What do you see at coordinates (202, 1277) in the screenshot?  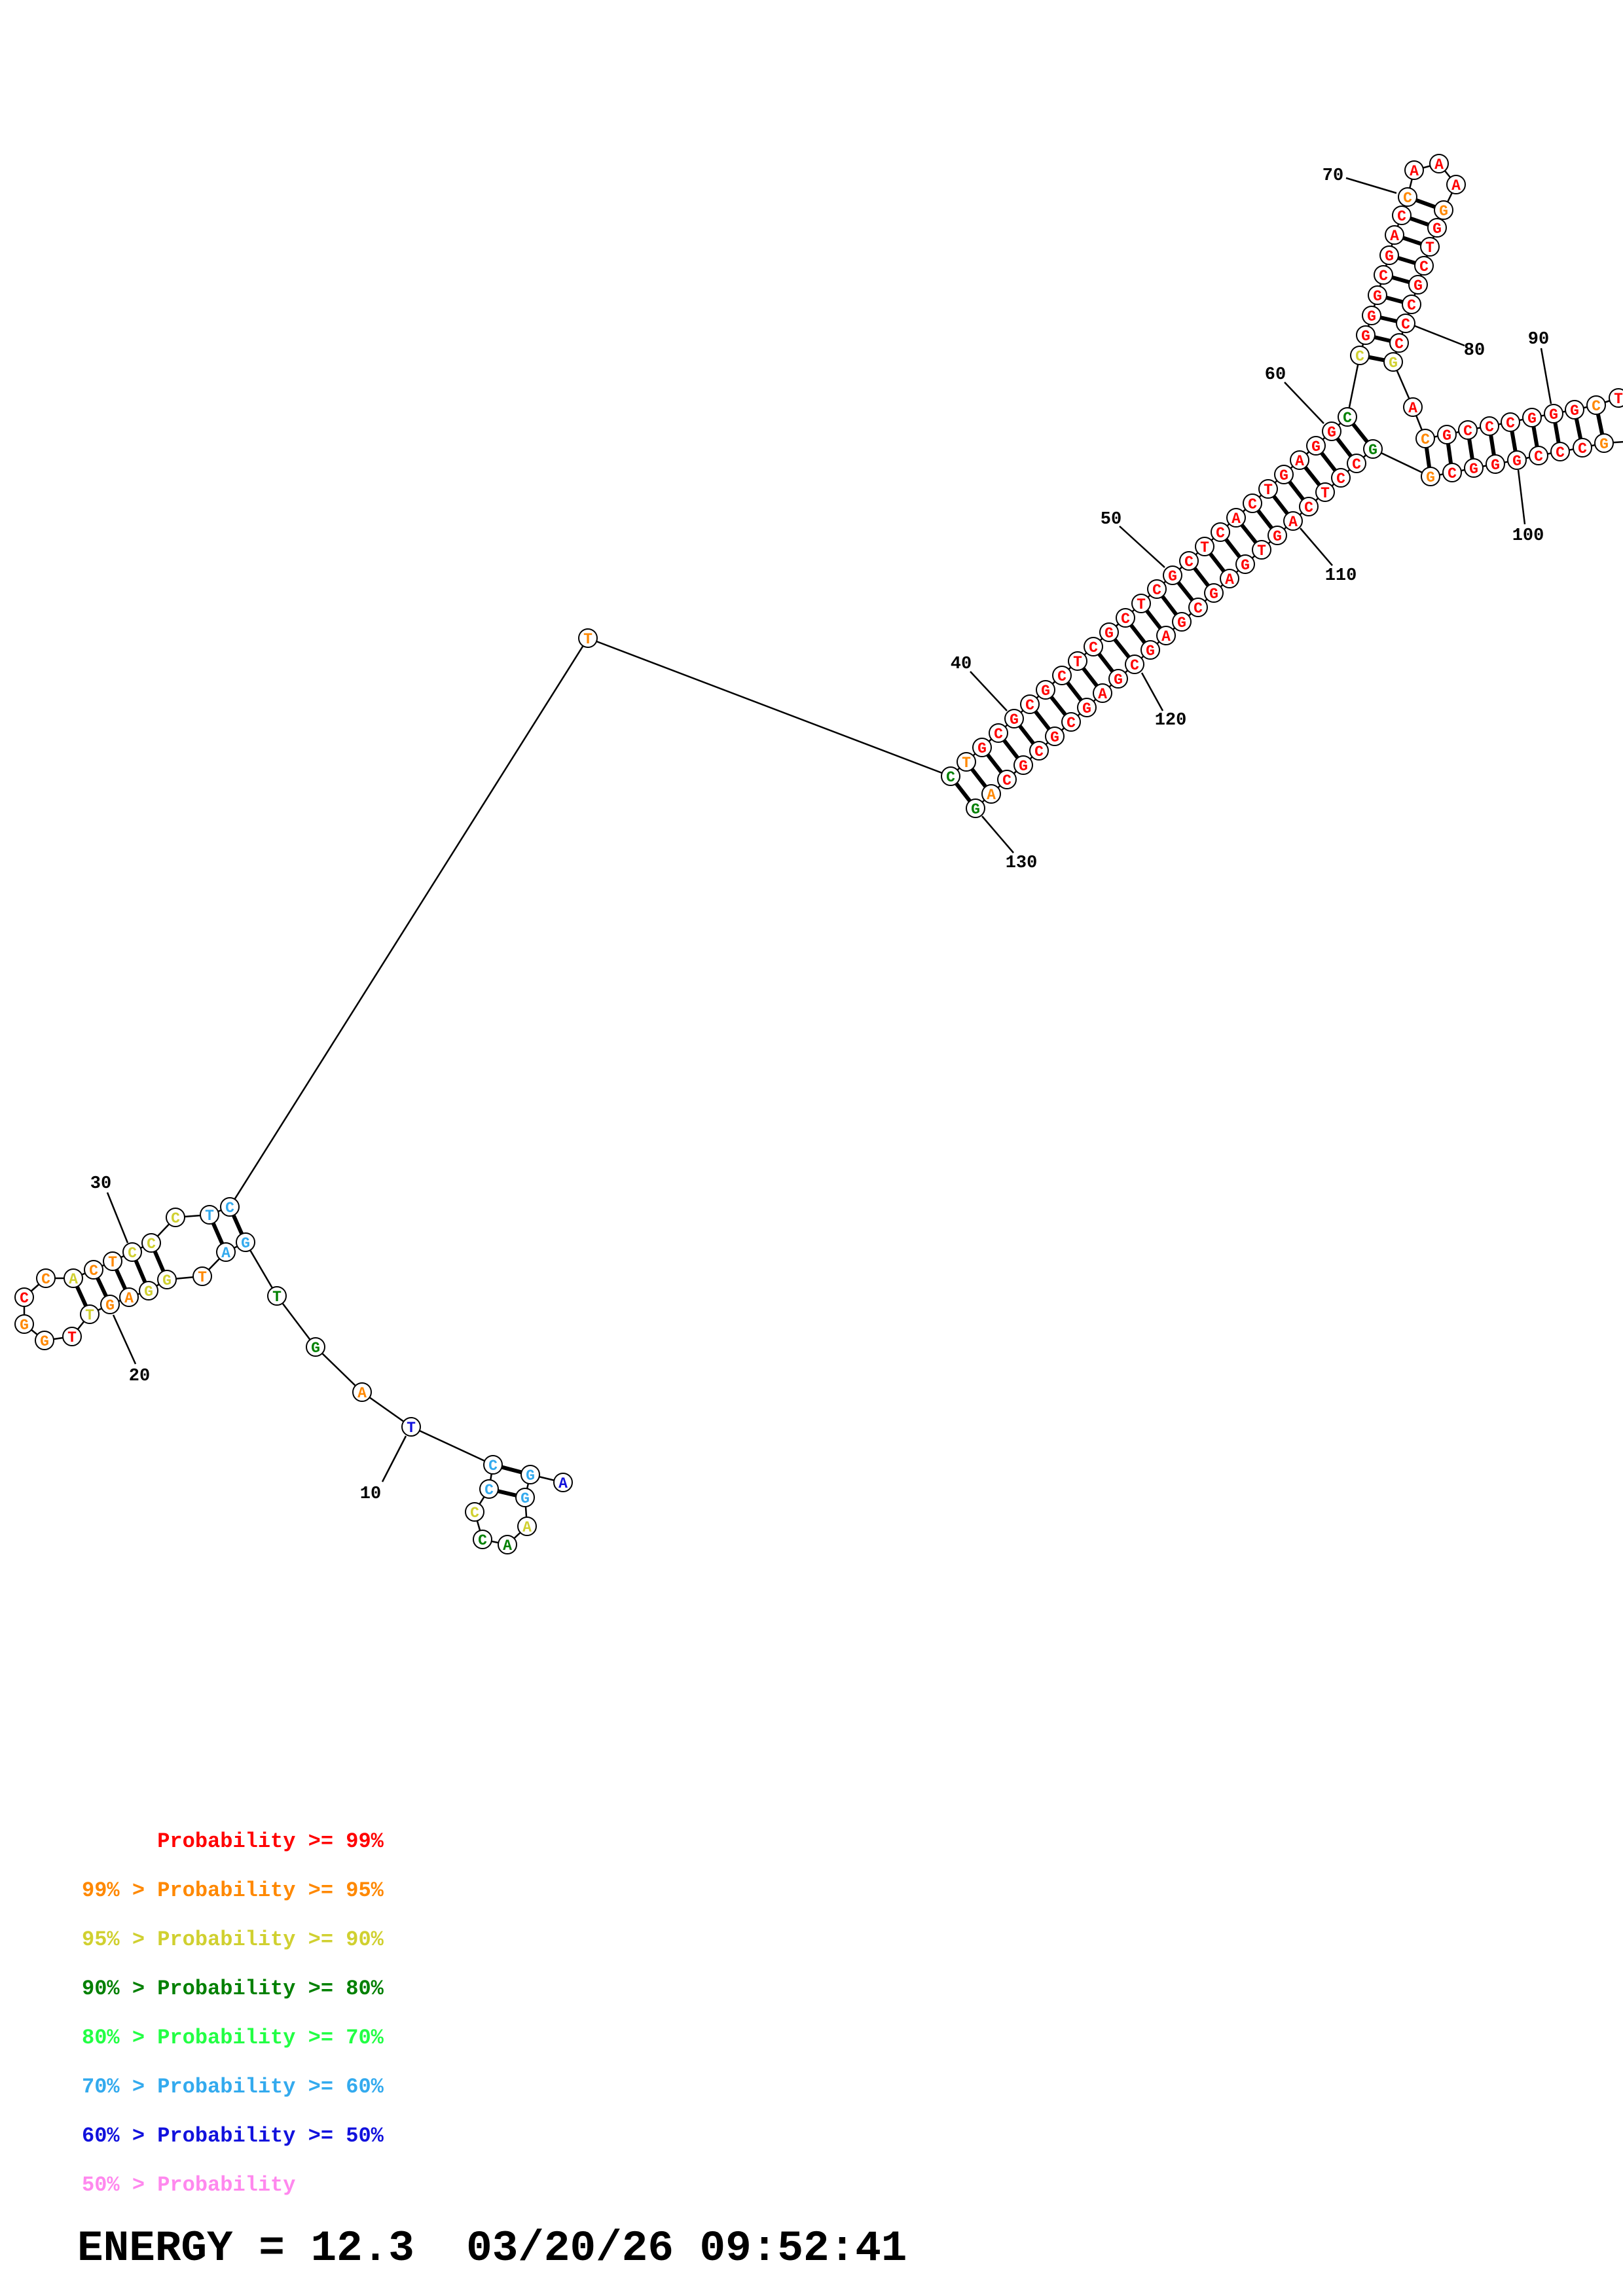 I see `nucleotide-base-16: T` at bounding box center [202, 1277].